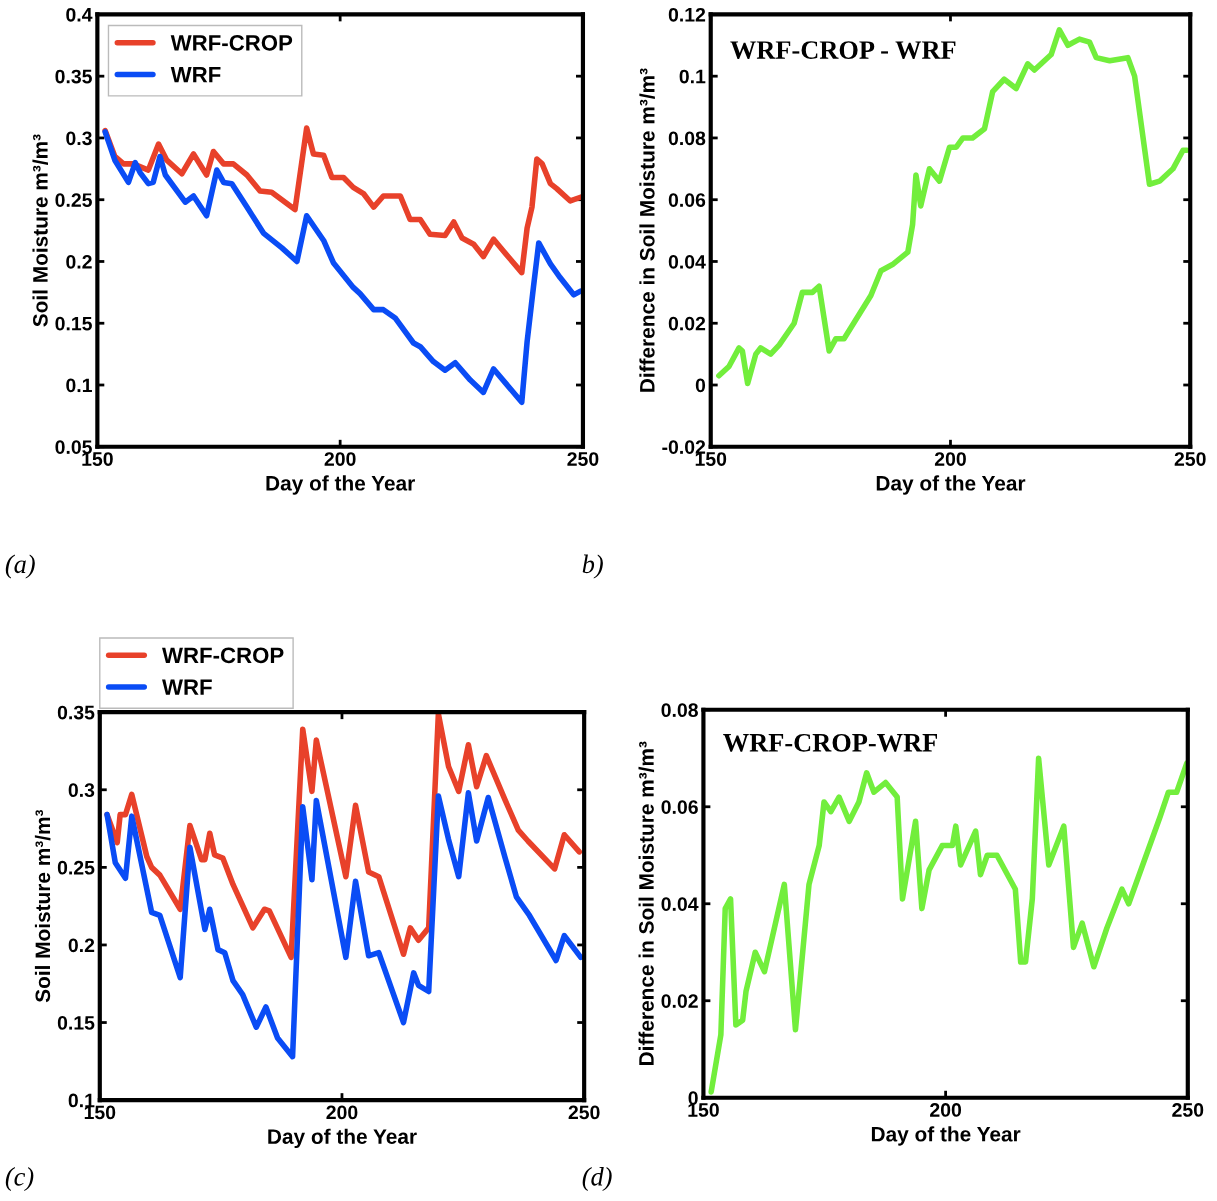  Describe the element at coordinates (843, 50) in the screenshot. I see `annotation: WRF-CROP - WRF` at that location.